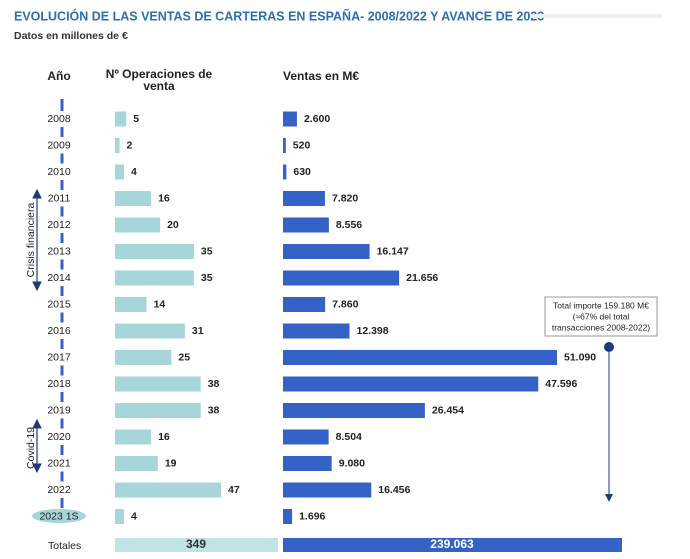 Image resolution: width=690 pixels, height=559 pixels. What do you see at coordinates (448, 410) in the screenshot?
I see `value-label: 26.454` at bounding box center [448, 410].